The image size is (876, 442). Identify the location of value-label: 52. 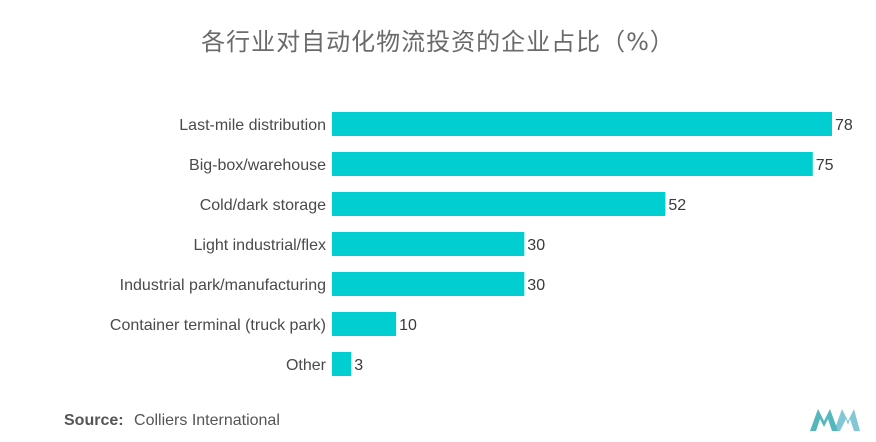
(677, 205).